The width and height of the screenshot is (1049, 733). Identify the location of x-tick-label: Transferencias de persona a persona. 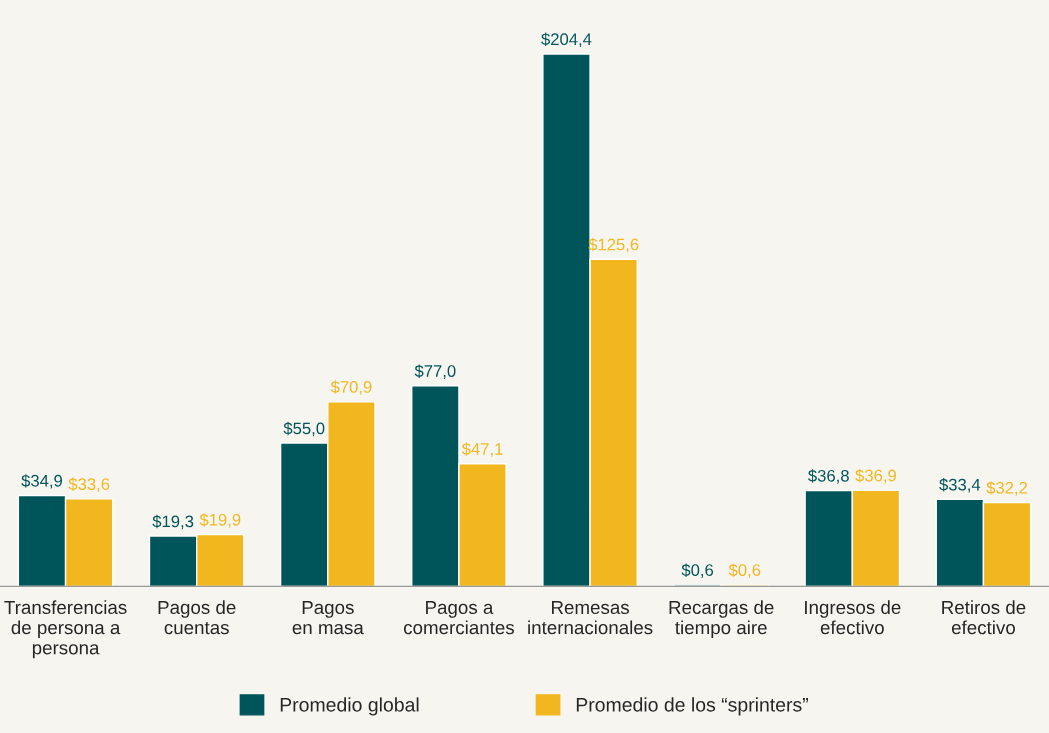
(65, 629).